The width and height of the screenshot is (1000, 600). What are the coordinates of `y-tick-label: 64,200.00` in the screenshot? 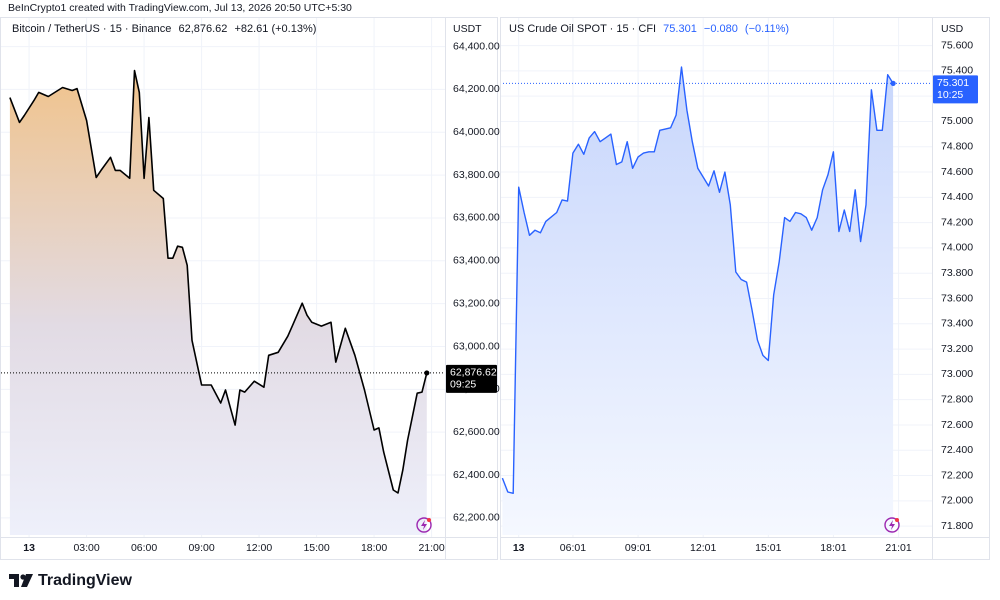 It's located at (476, 89).